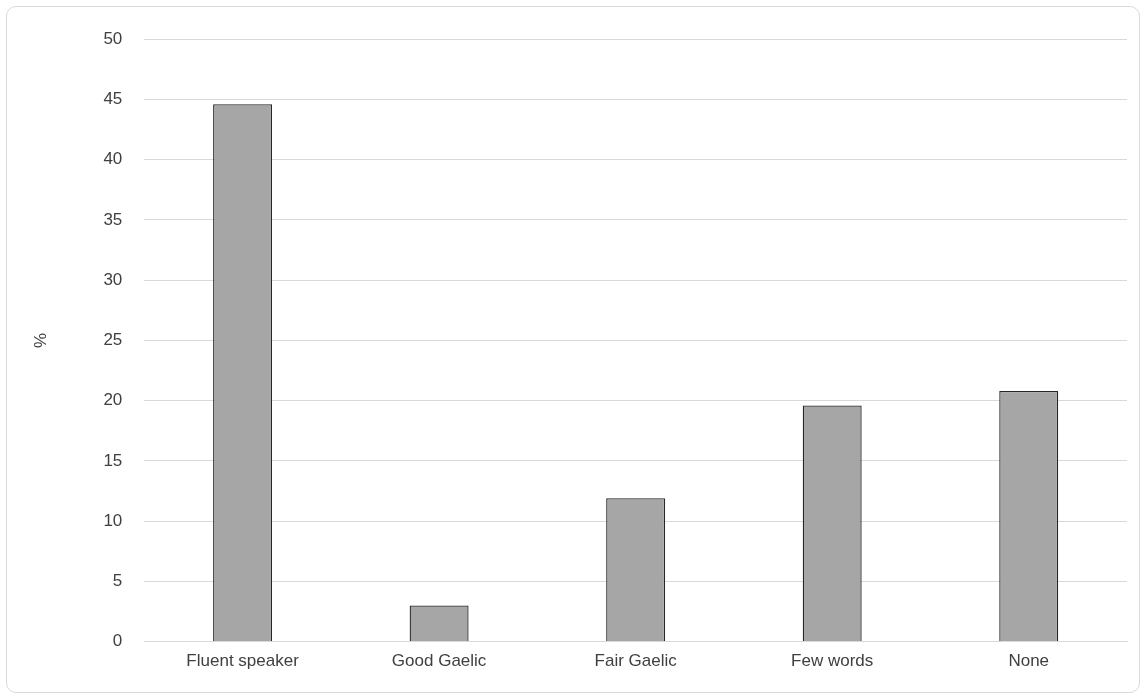 The image size is (1146, 699). I want to click on y-tick-label: 0, so click(117, 641).